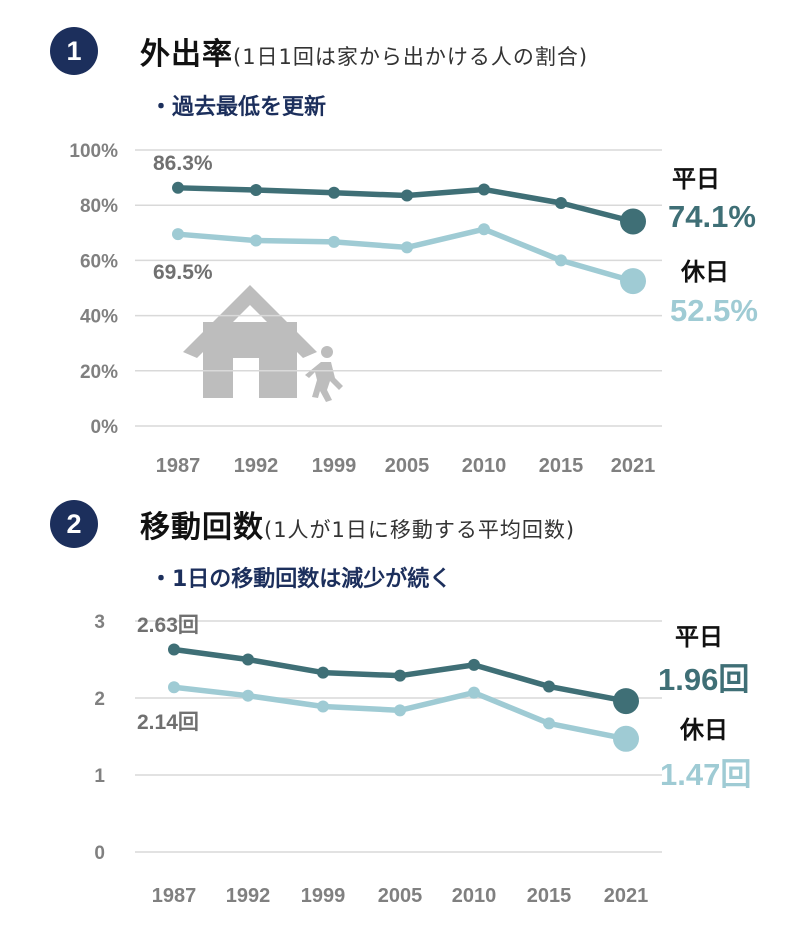 This screenshot has height=934, width=800. Describe the element at coordinates (93, 151) in the screenshot. I see `y-tick-label: 100%` at that location.